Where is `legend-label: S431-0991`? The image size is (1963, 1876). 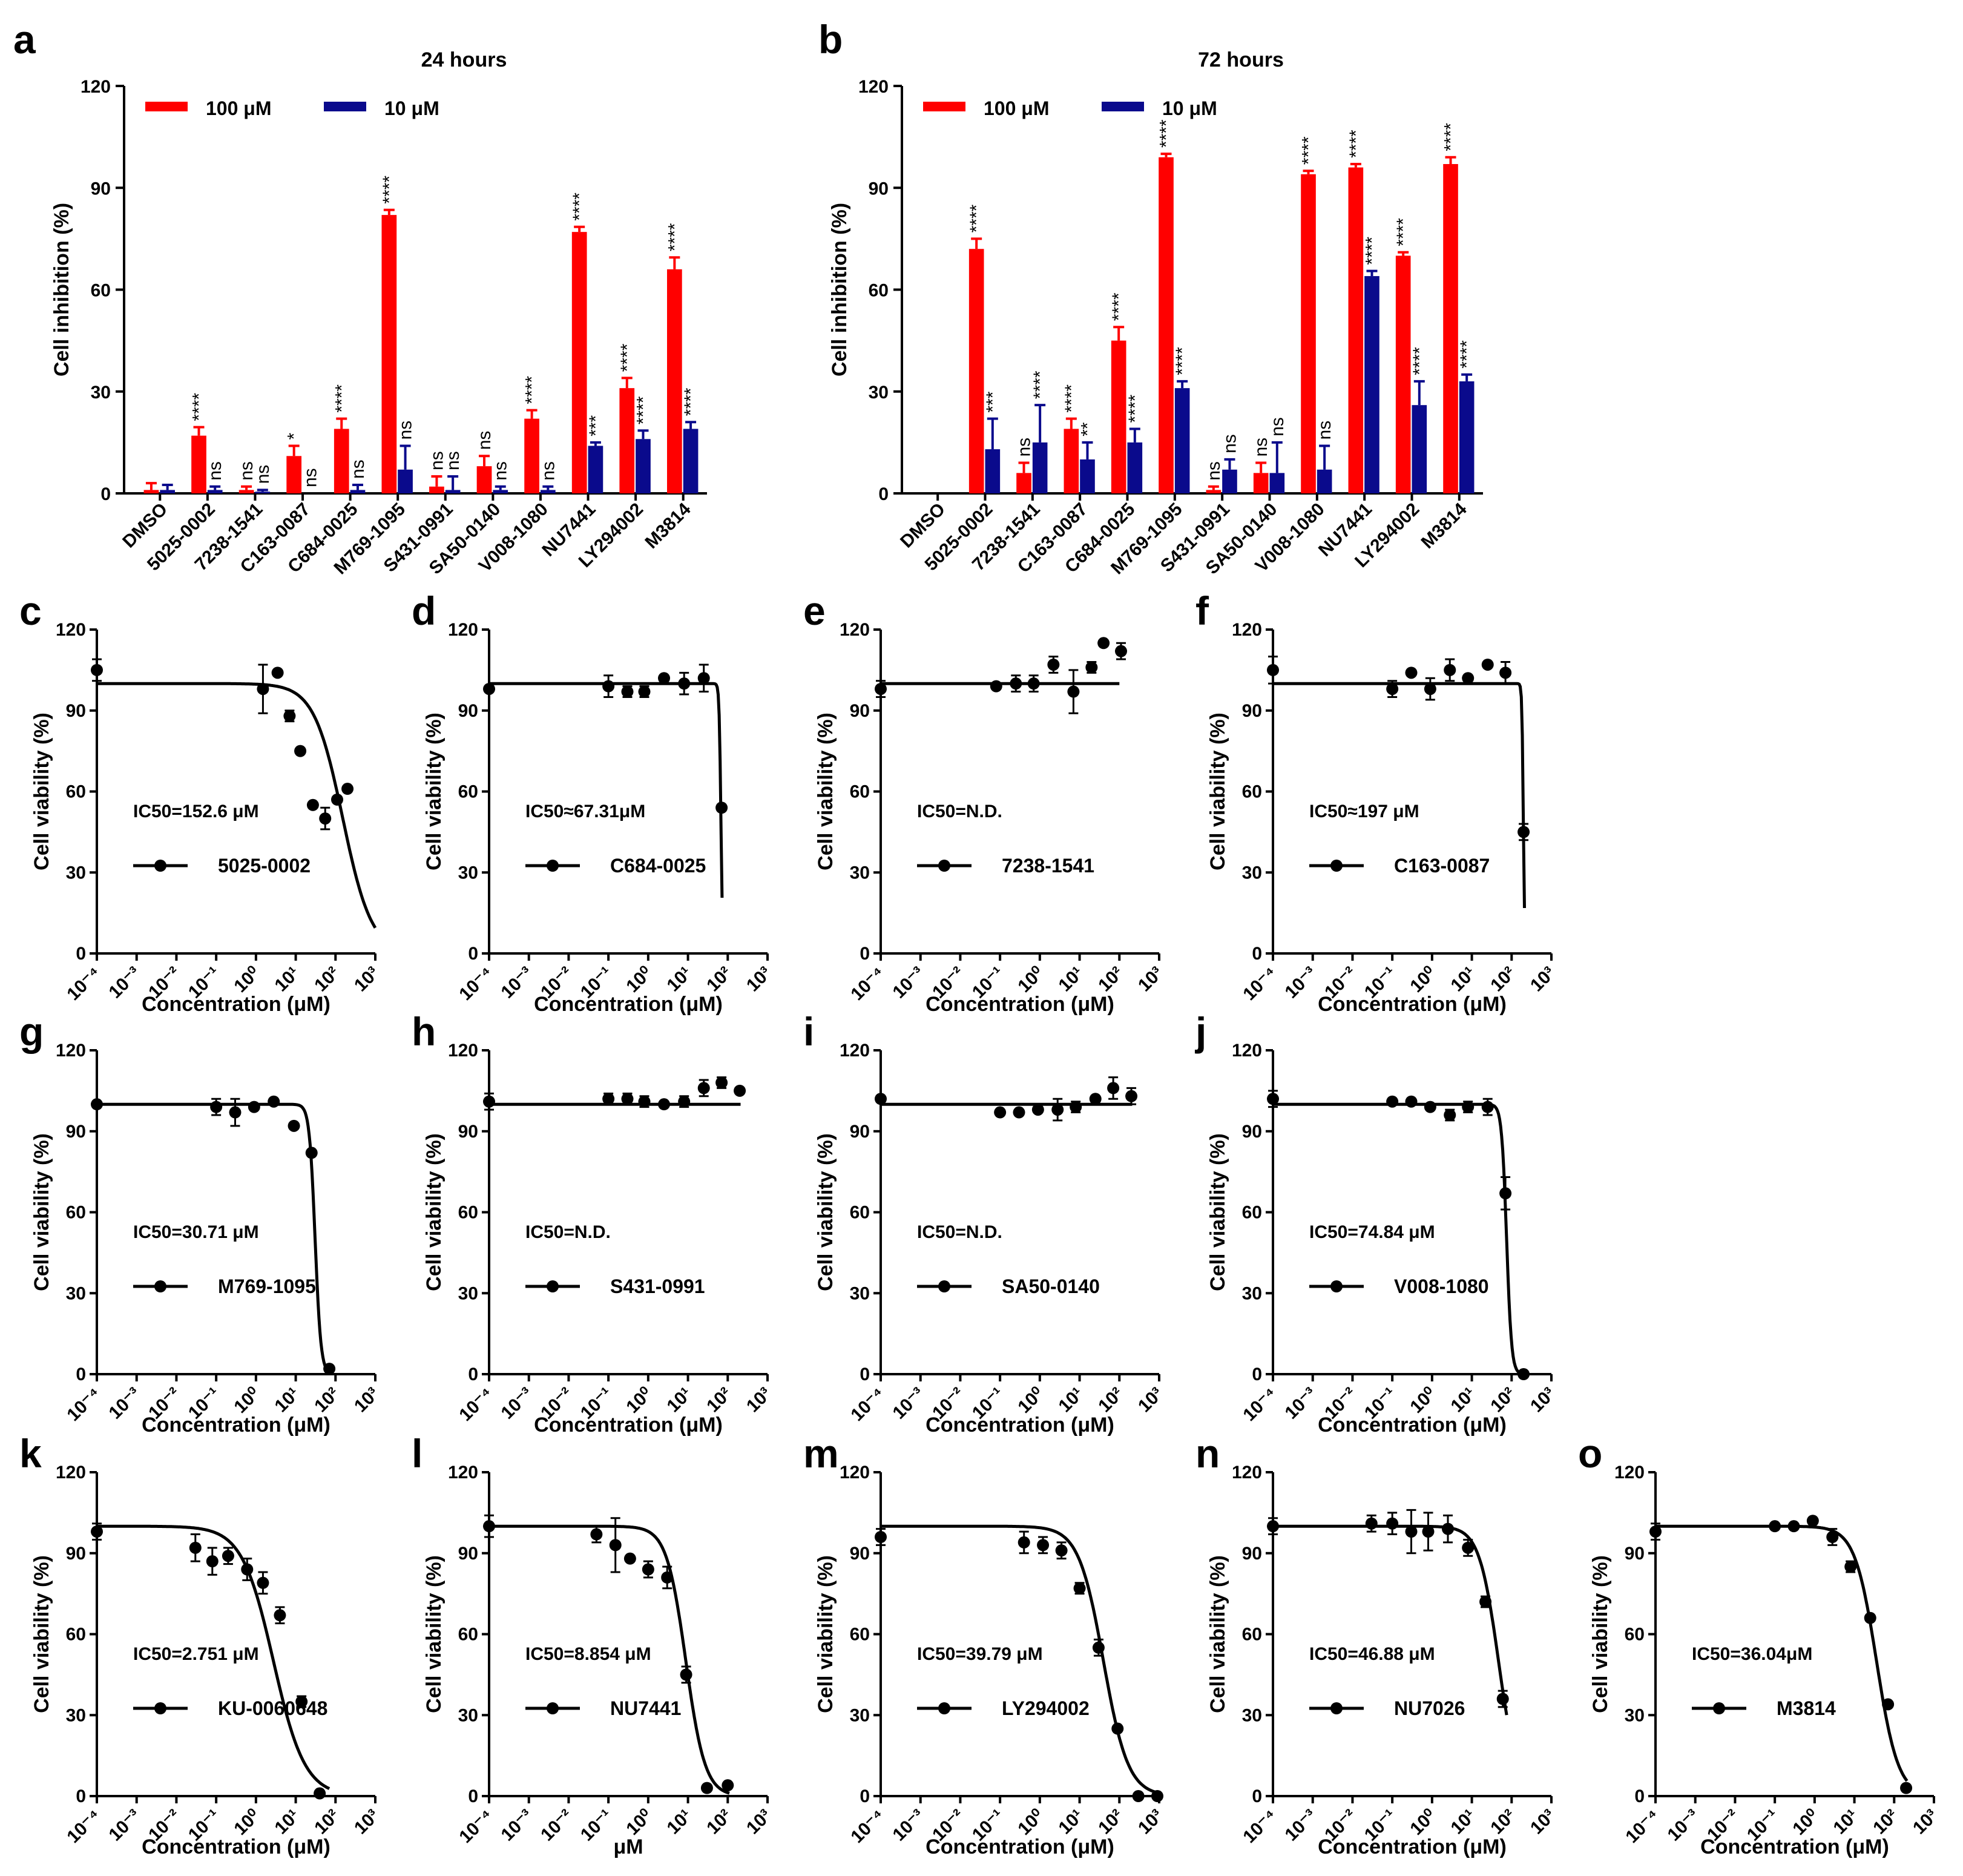
legend-label: S431-0991 is located at coordinates (657, 1286).